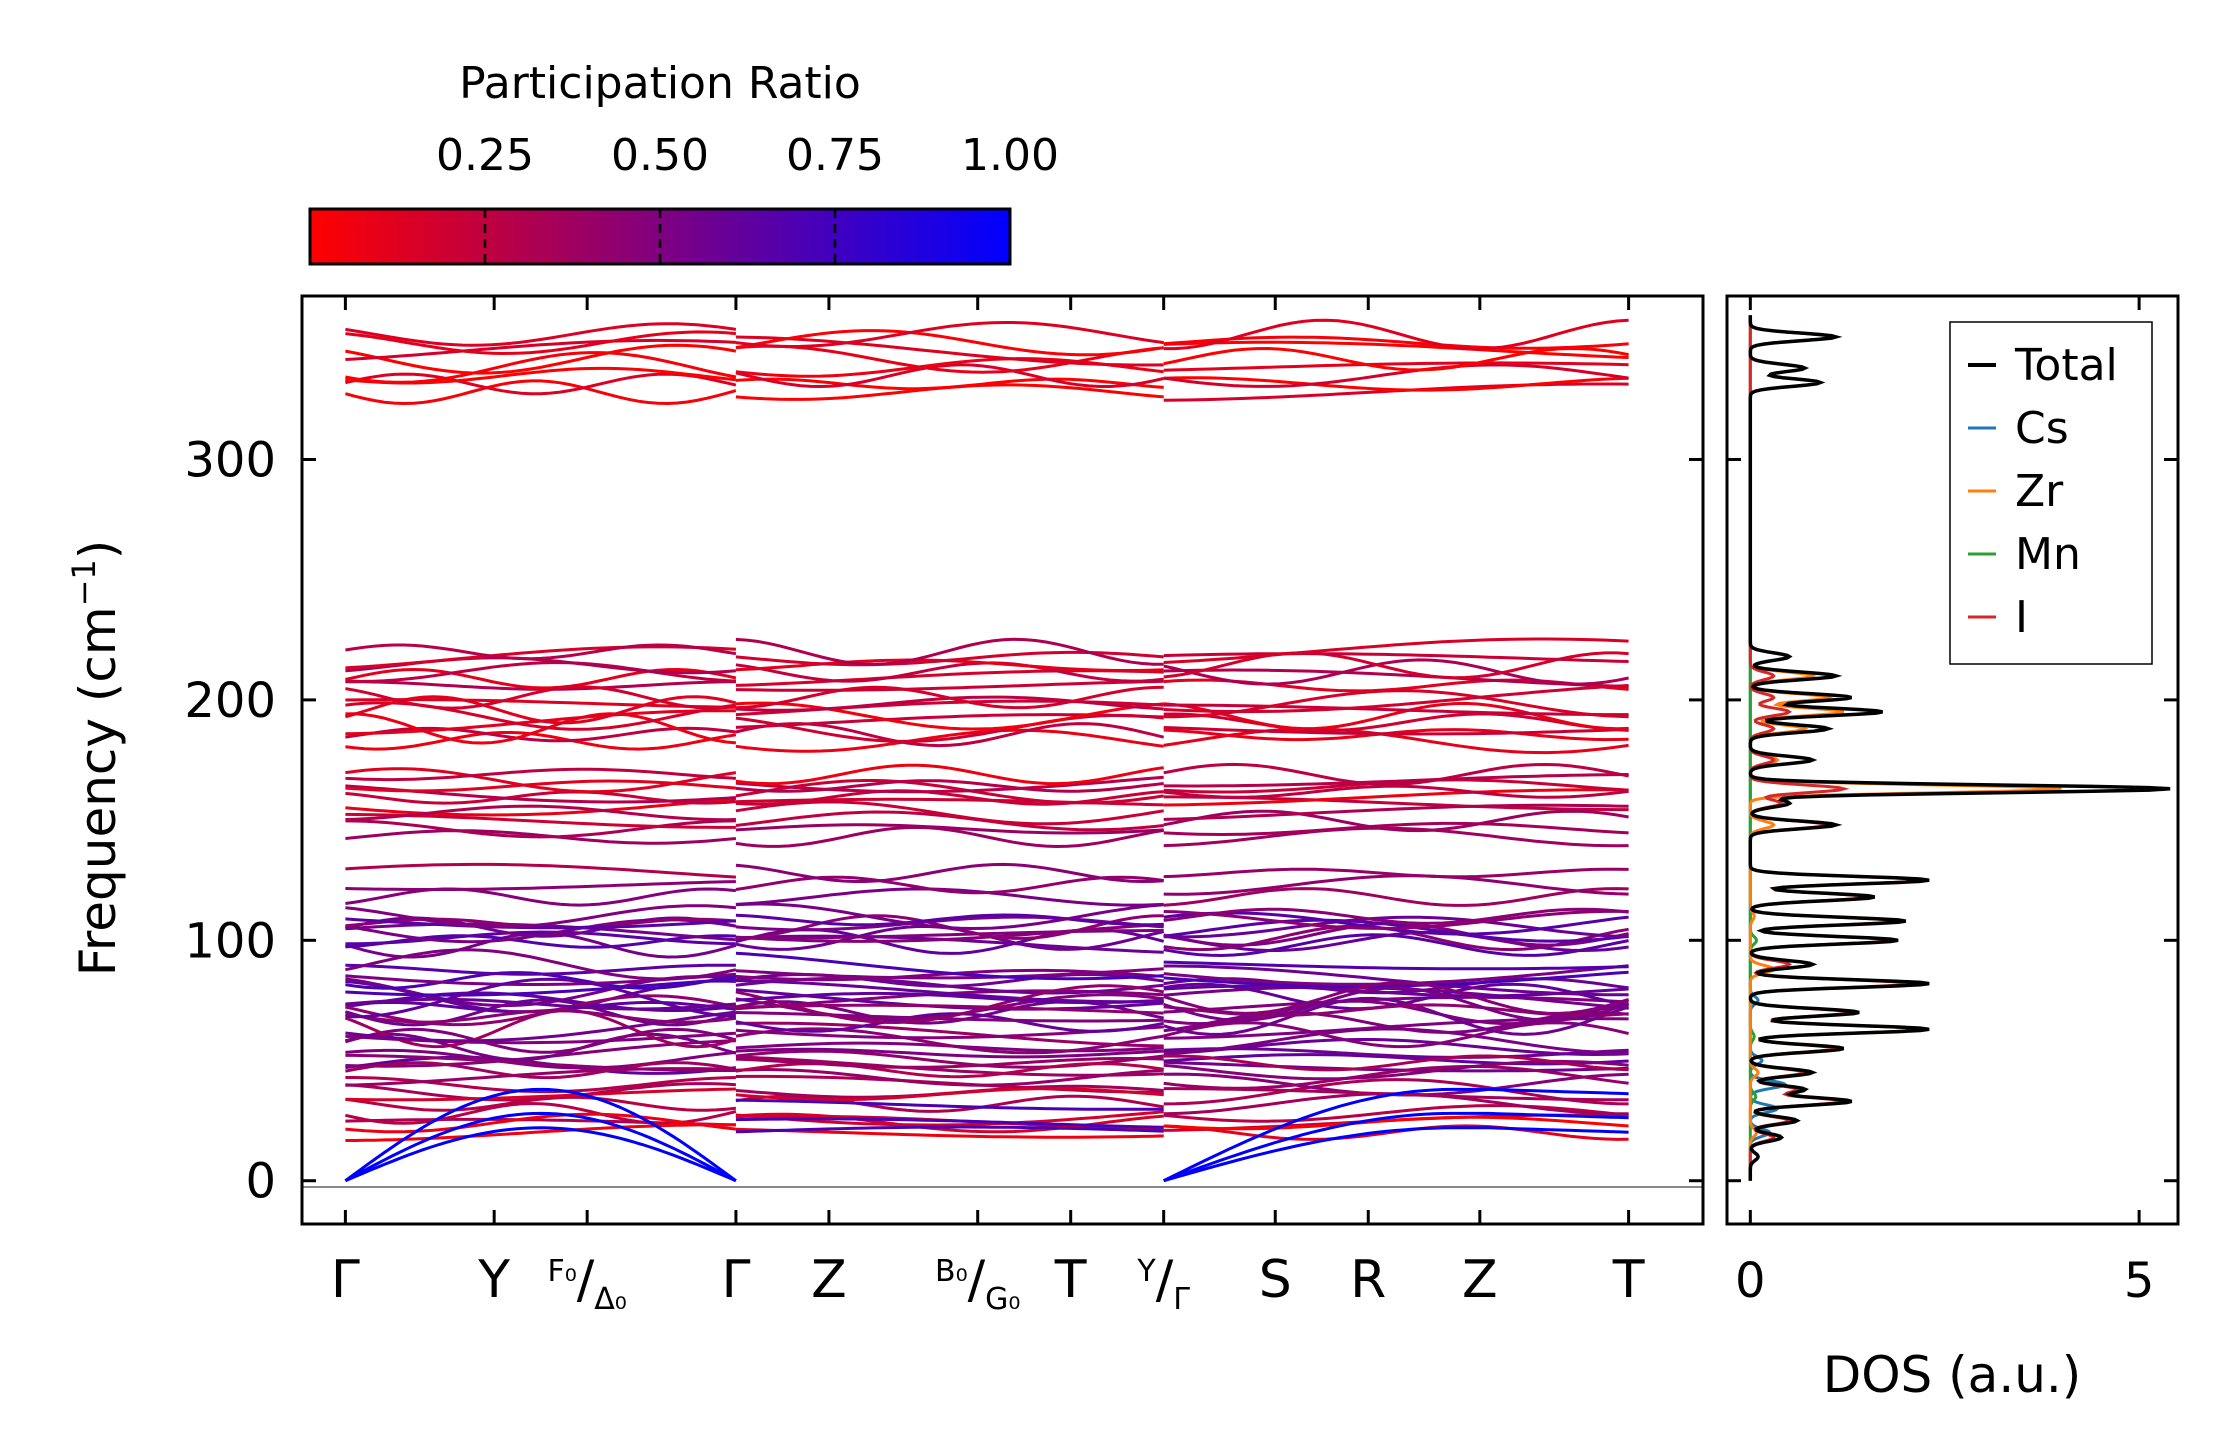 The width and height of the screenshot is (2222, 1455). Describe the element at coordinates (1002, 1299) in the screenshot. I see `k-point-label-sub: G₀` at that location.